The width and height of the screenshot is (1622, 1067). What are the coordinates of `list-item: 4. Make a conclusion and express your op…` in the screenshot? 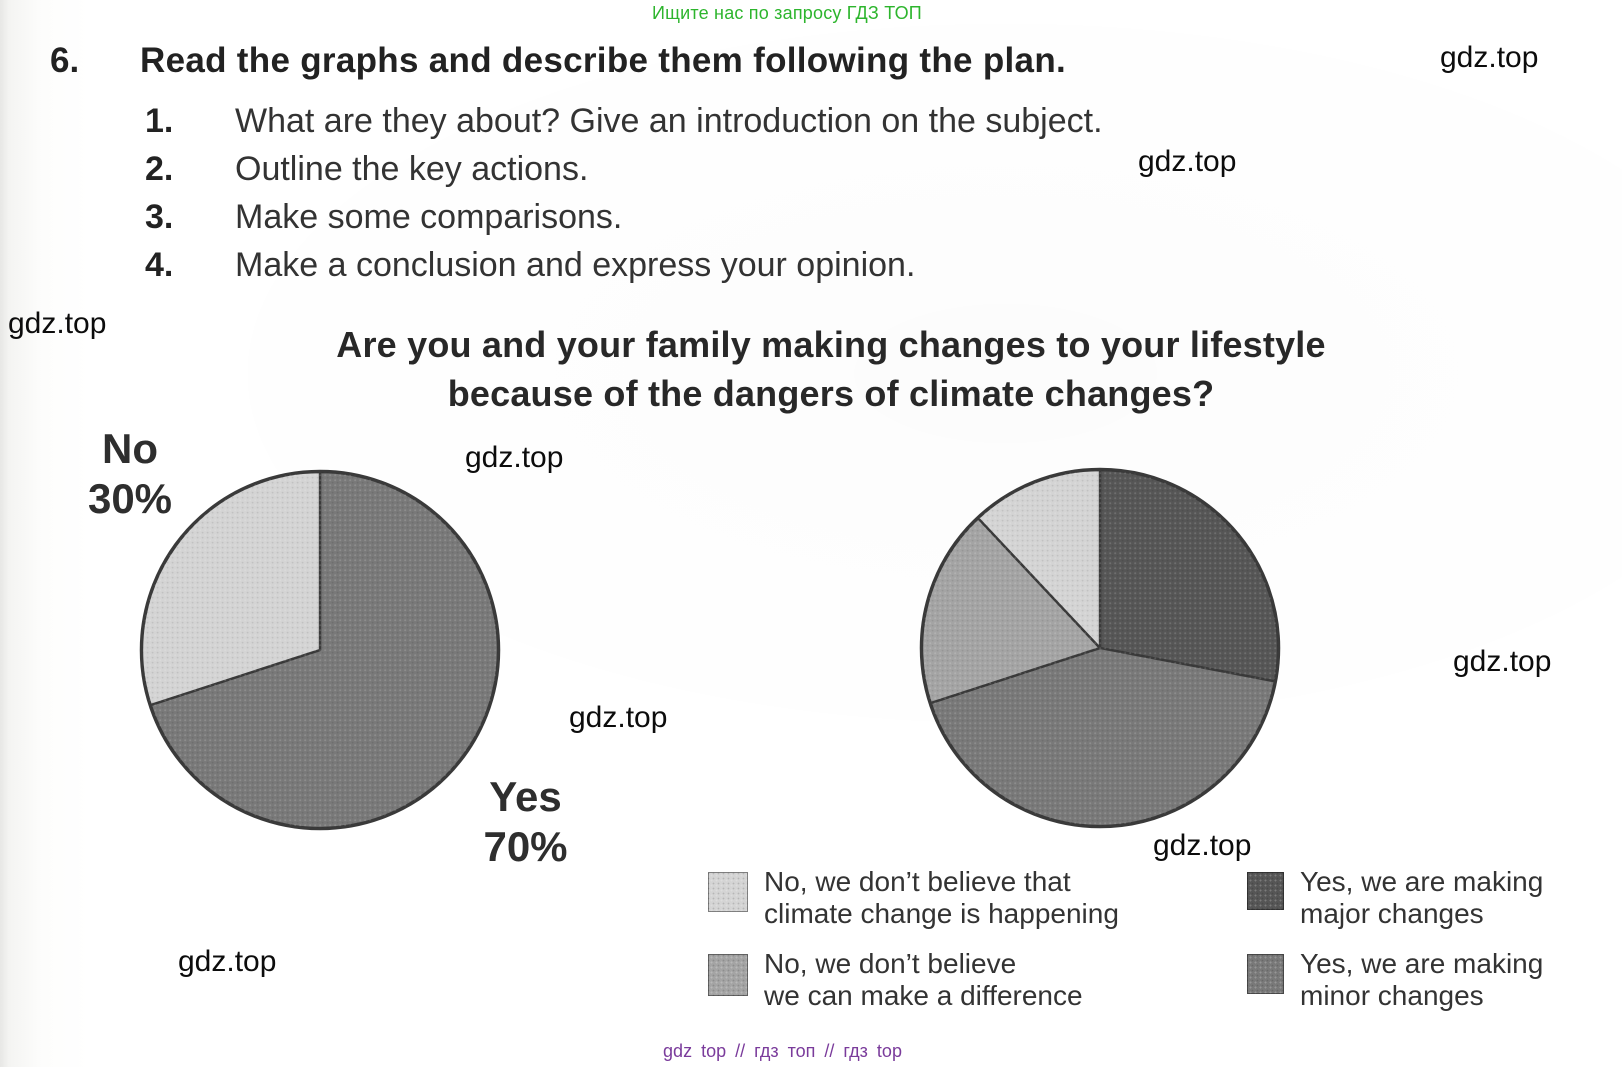 It's located at (770, 265).